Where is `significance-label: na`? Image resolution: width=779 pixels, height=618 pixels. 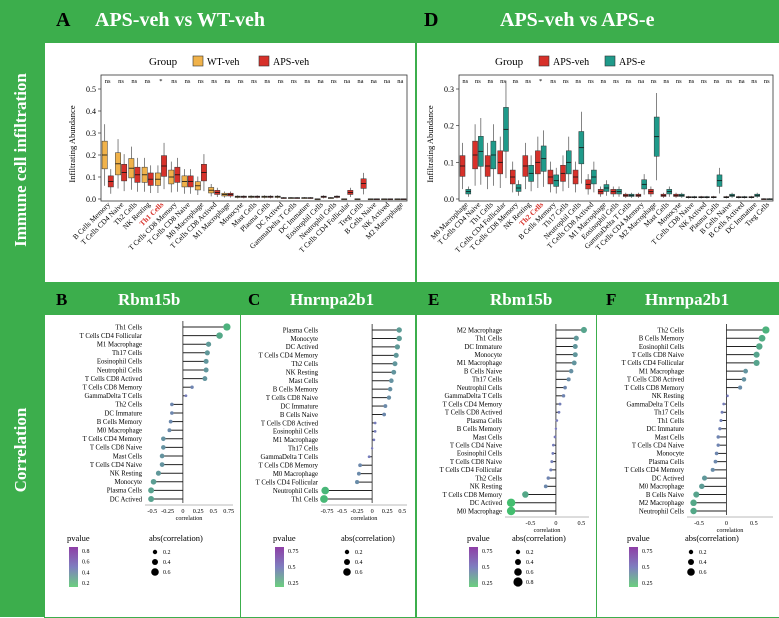
significance-label: na is located at coordinates (347, 81).